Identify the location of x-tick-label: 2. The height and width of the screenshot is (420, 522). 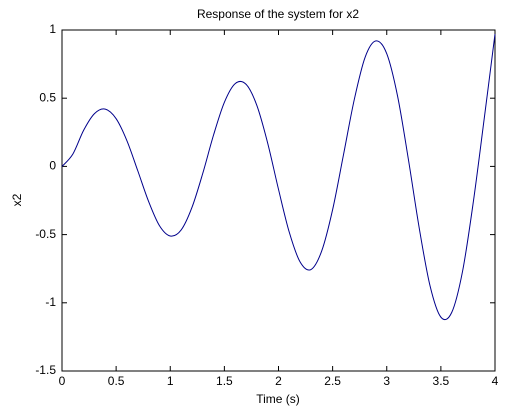
(278, 381).